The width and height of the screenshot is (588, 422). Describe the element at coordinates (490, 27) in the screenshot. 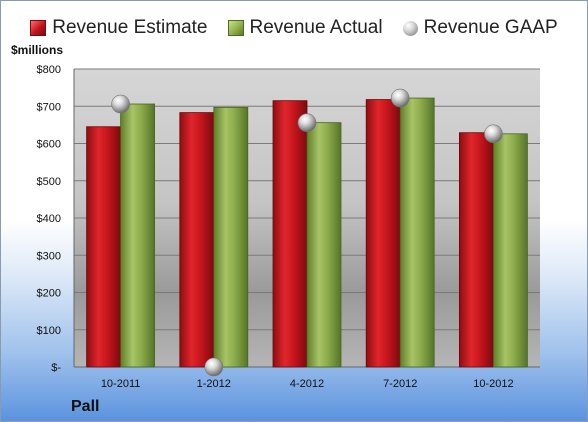

I see `legend-label-gaap: Revenue GAAP` at that location.